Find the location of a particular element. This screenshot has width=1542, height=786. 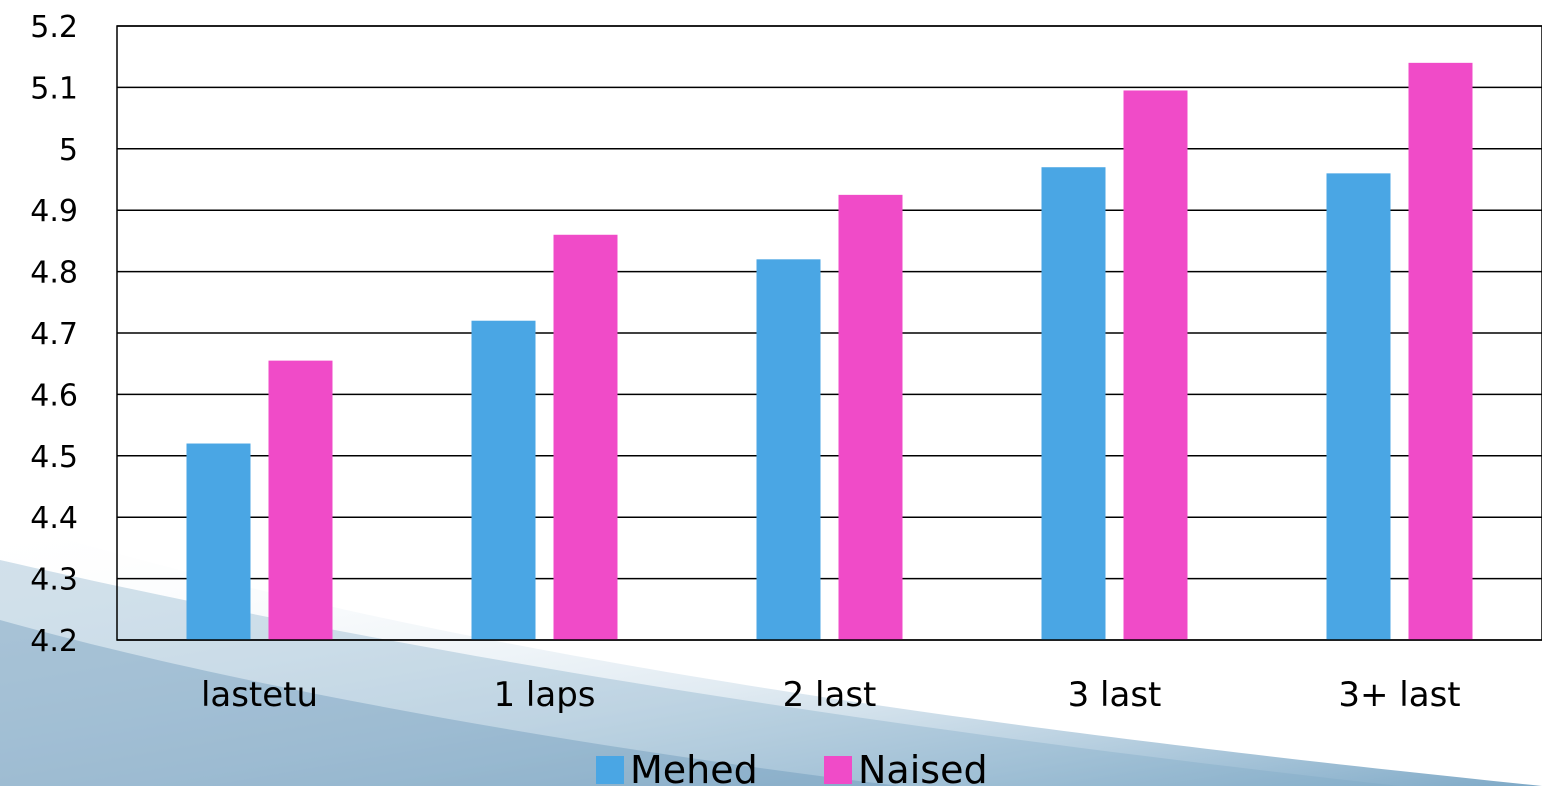

bar-mehed-1-laps is located at coordinates (503, 480).